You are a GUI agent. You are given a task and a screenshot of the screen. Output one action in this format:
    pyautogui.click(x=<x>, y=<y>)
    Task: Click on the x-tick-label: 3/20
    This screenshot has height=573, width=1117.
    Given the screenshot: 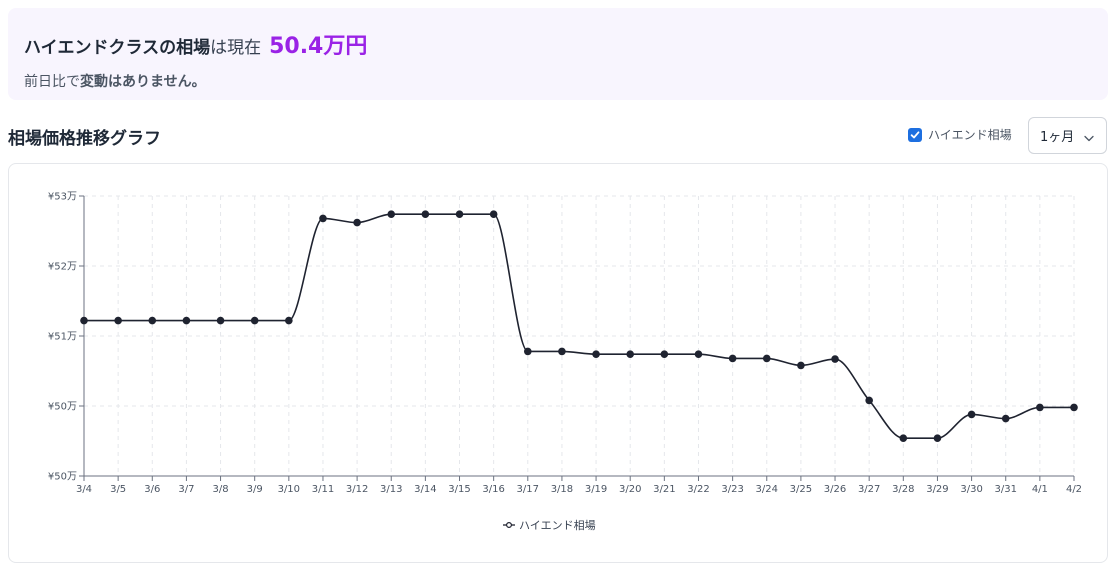 What is the action you would take?
    pyautogui.click(x=630, y=489)
    